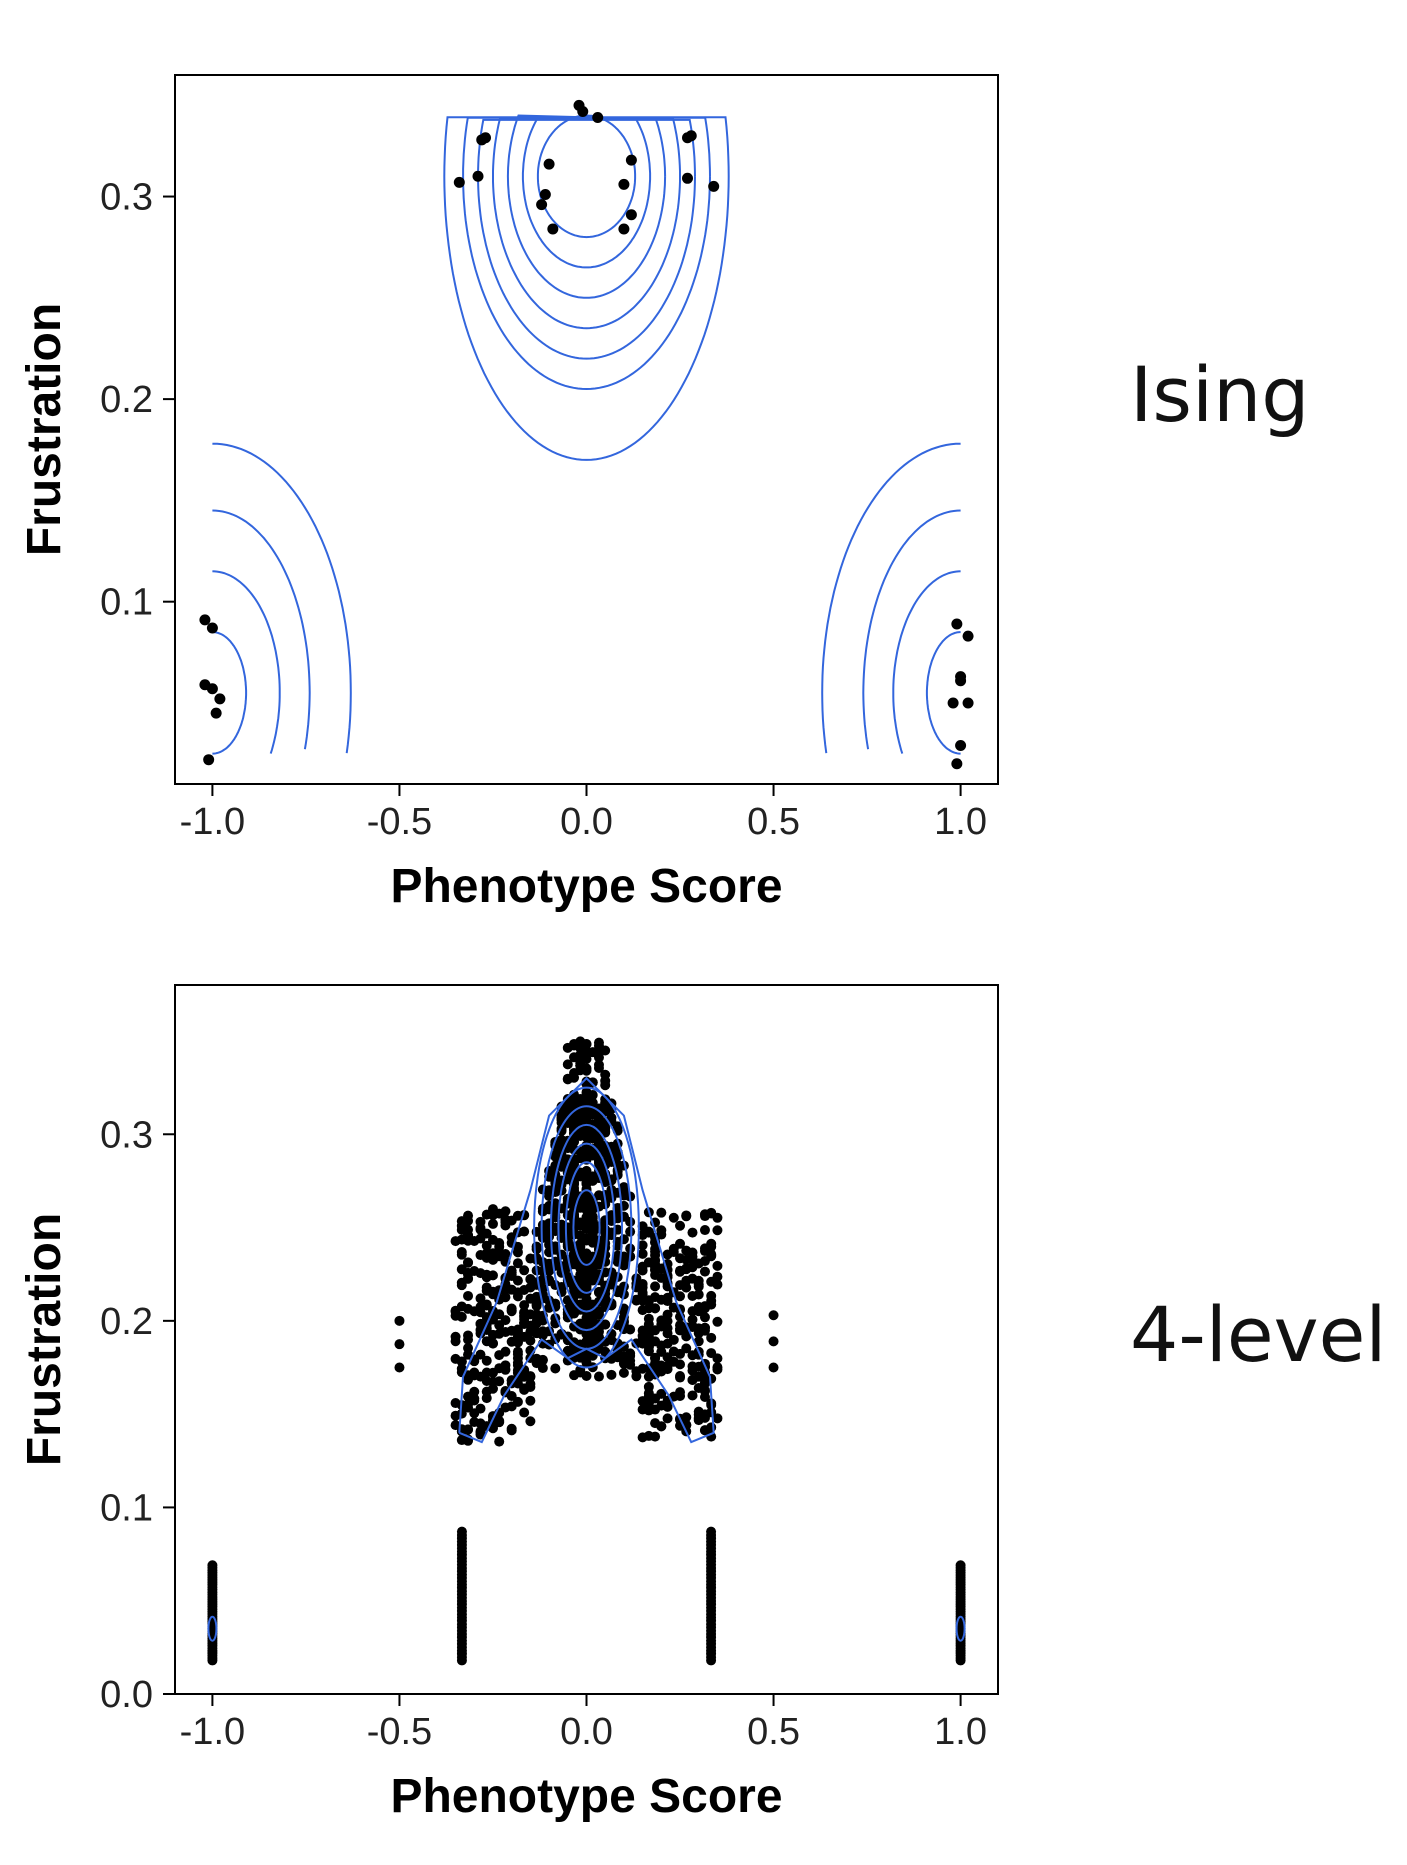  I want to click on y-tick-label: 0.3, so click(126, 1135).